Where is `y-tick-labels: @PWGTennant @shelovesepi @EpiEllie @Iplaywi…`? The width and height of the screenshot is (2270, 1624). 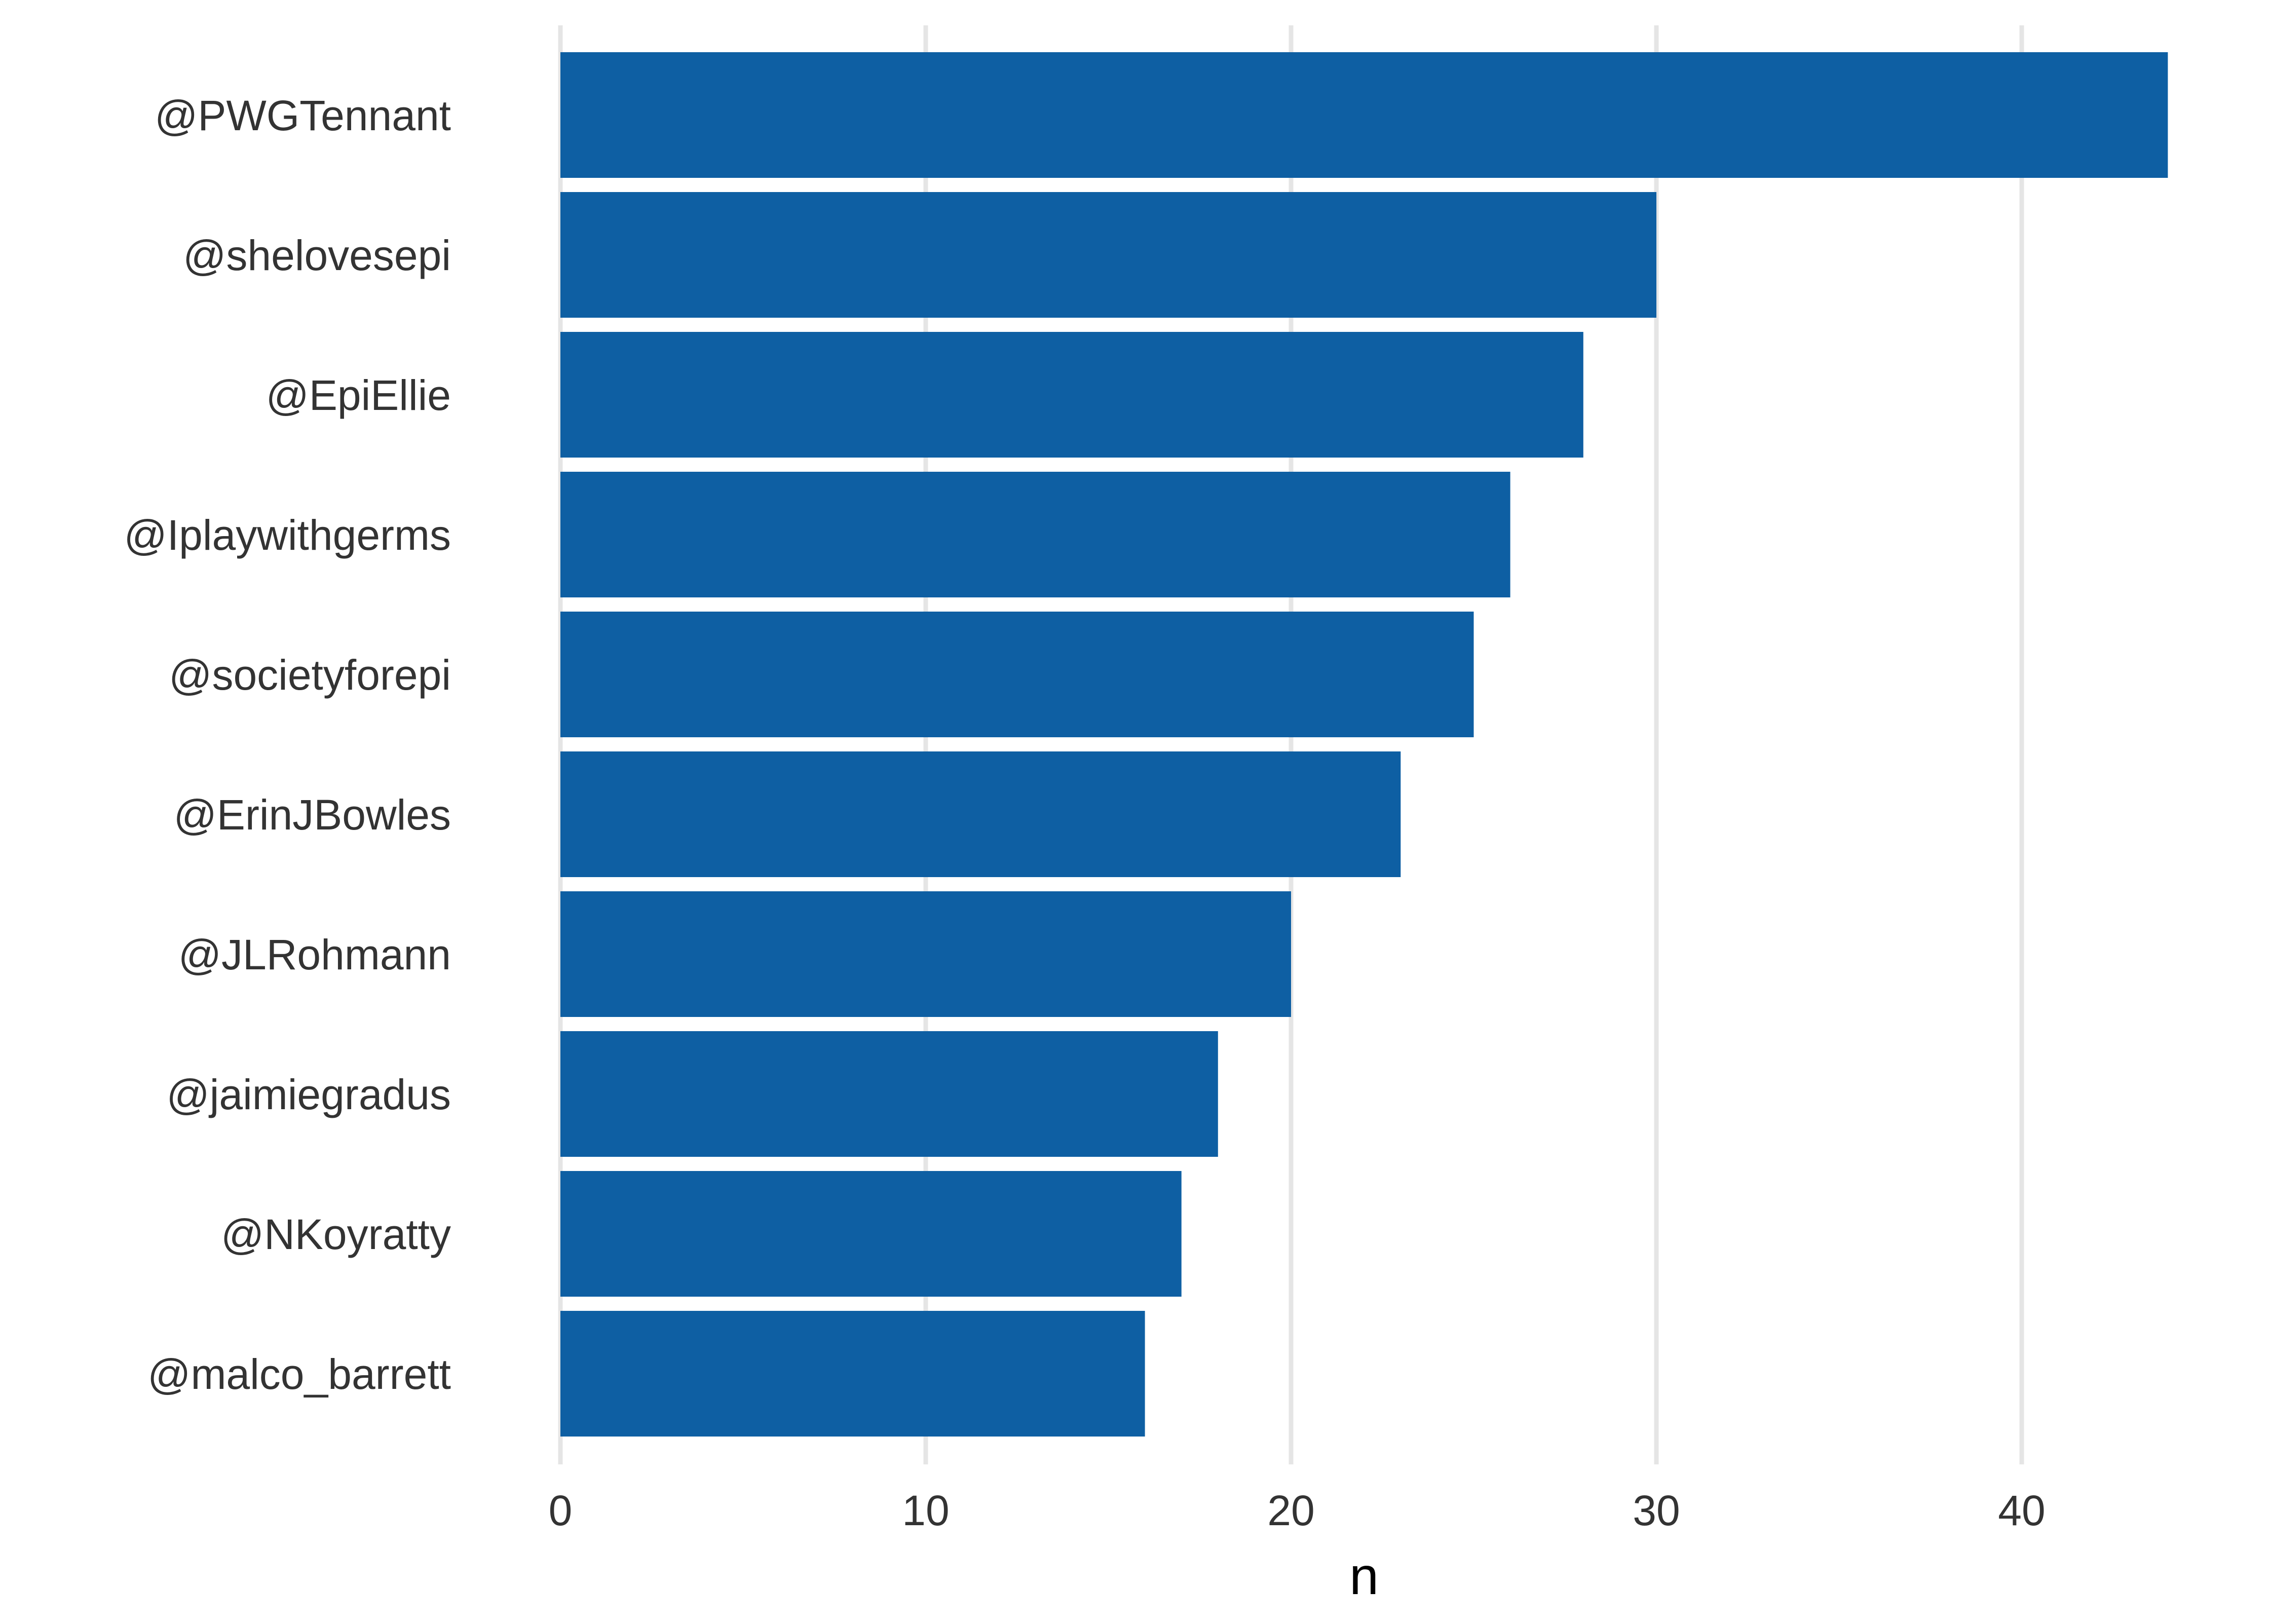
y-tick-labels: @PWGTennant @shelovesepi @EpiEllie @Iplaywi… is located at coordinates (288, 745).